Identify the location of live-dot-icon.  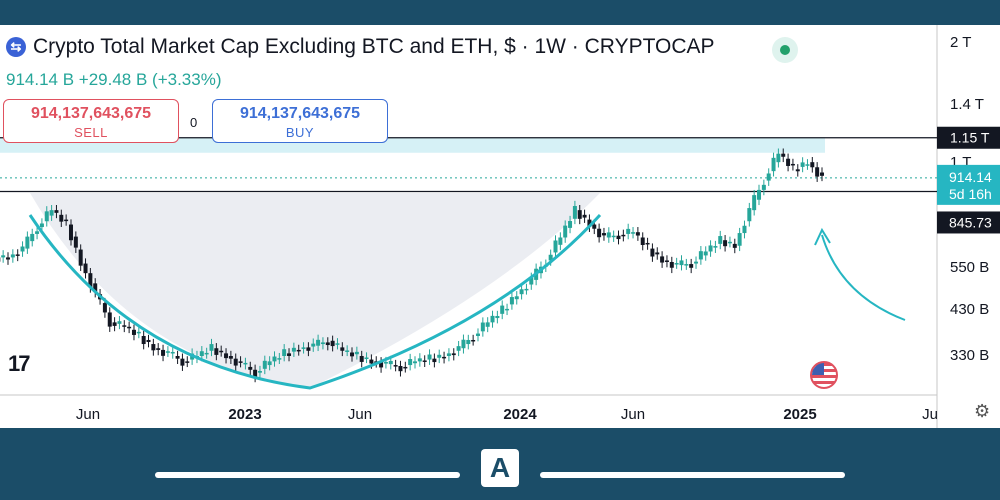
(785, 50).